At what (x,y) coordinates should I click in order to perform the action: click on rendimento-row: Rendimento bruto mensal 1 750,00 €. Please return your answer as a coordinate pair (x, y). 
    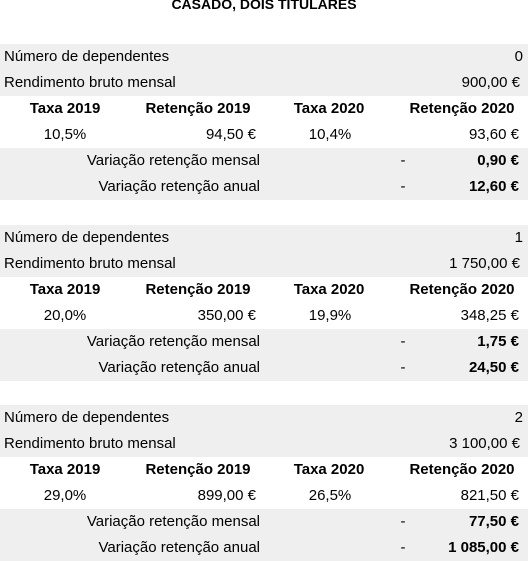
    Looking at the image, I should click on (264, 264).